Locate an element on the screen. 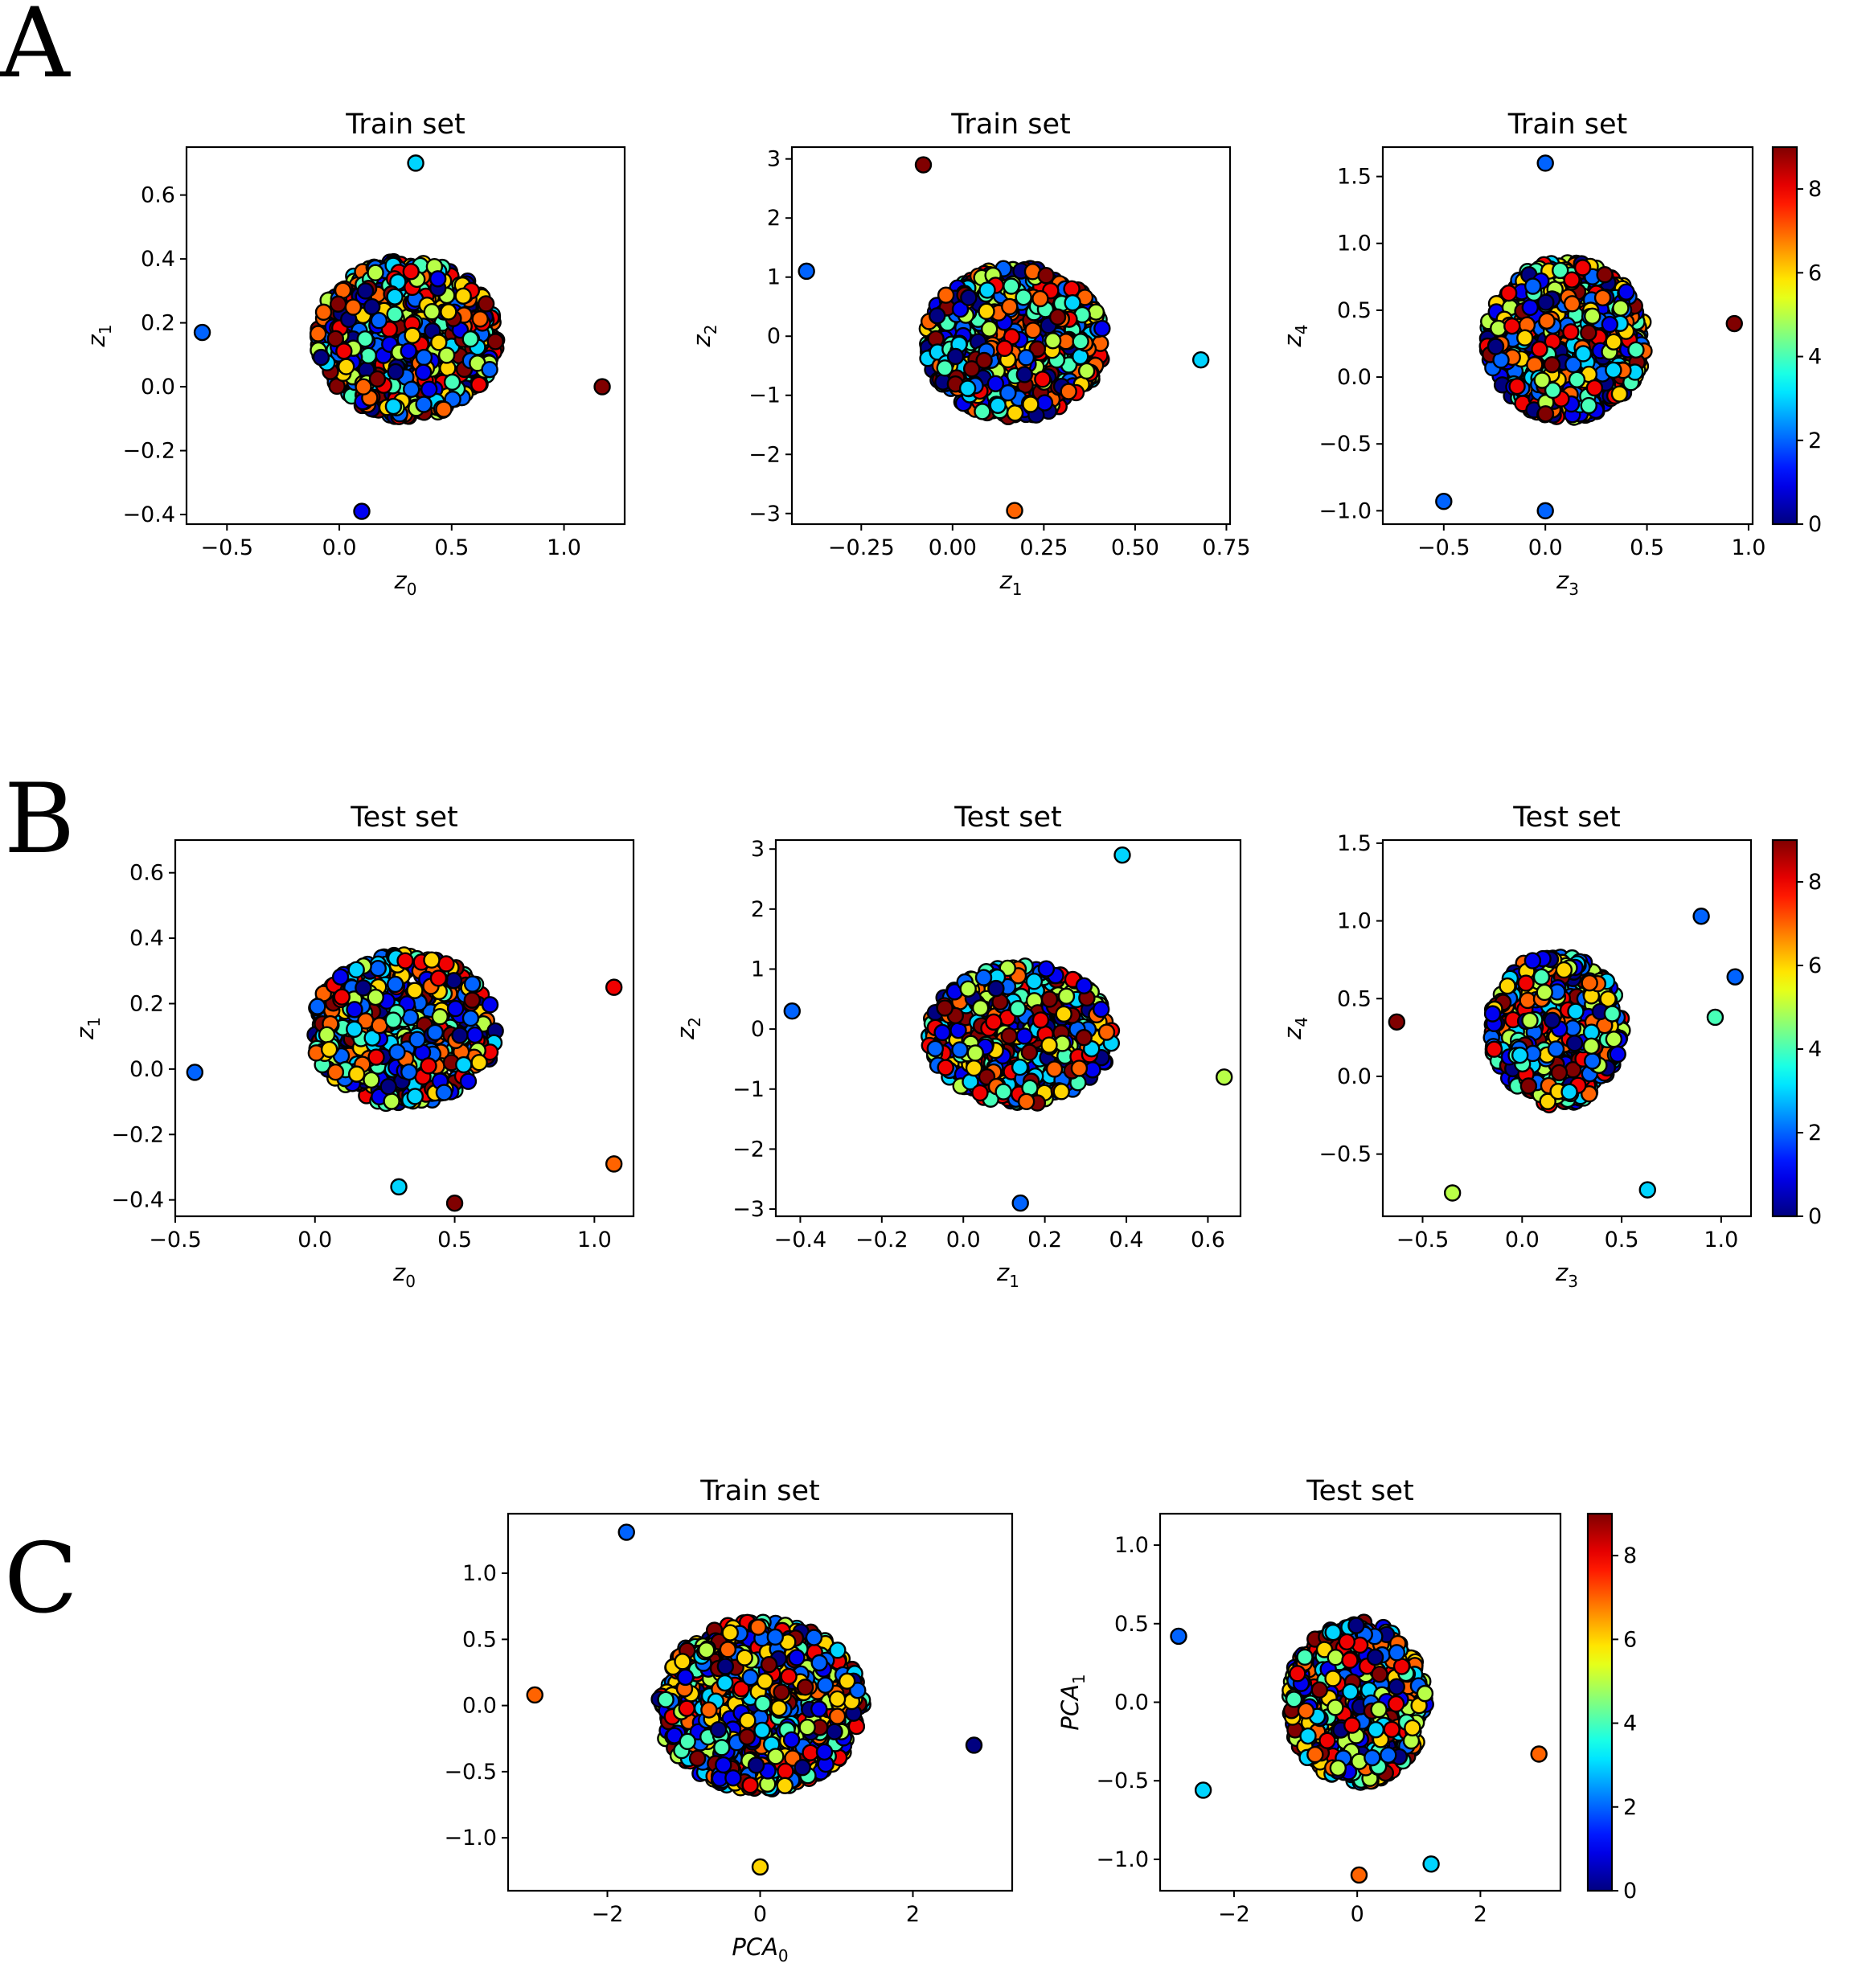  x-tick-label: 0.25 is located at coordinates (1043, 548).